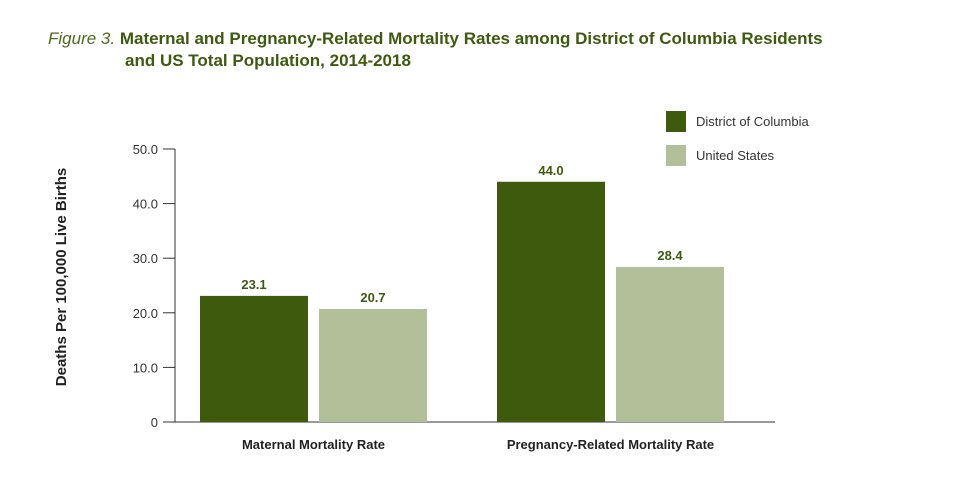 The image size is (963, 477). I want to click on figure-title-line2: and US Total Population, 2014-2018, so click(268, 60).